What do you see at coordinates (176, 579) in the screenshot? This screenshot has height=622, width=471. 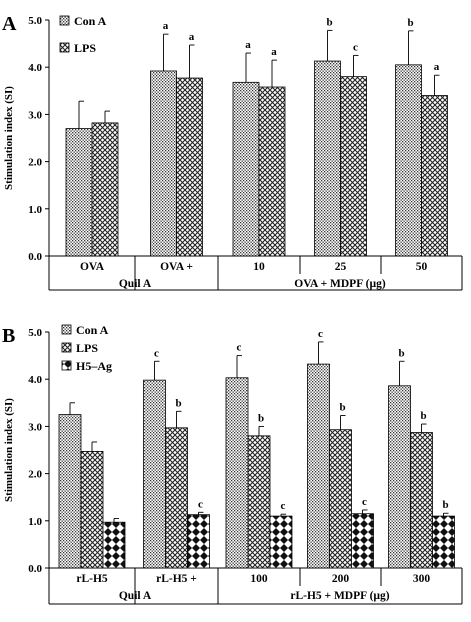 I see `category-label: rL-H5 +` at bounding box center [176, 579].